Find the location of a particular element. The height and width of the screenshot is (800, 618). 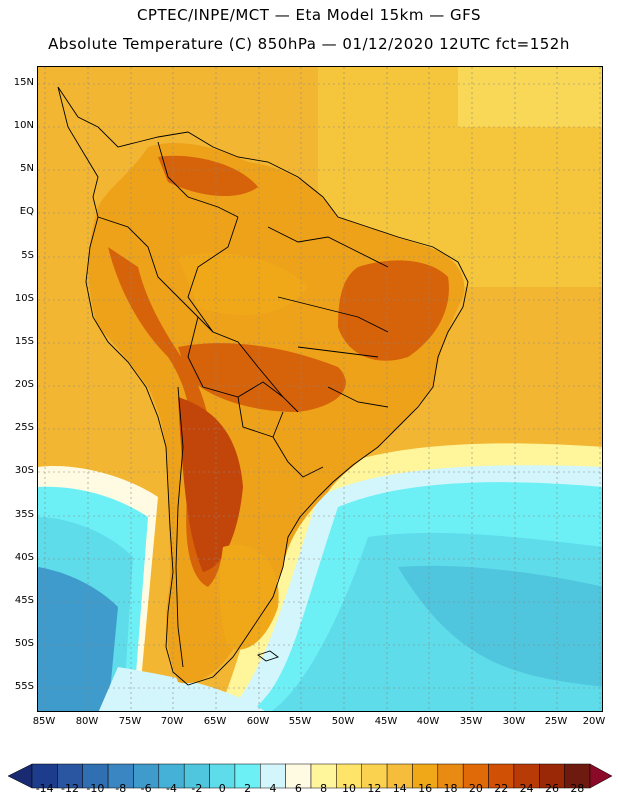

hot-zone-northeast is located at coordinates (393, 310).